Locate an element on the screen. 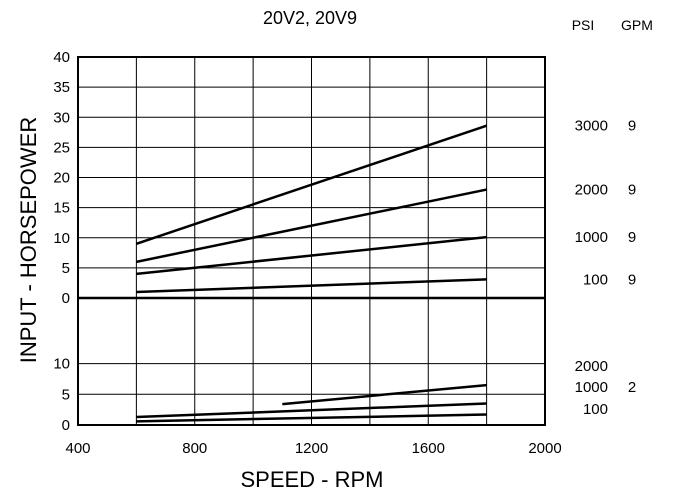  y-axis-label: INPUT - HORSEPOWER is located at coordinates (28, 240).